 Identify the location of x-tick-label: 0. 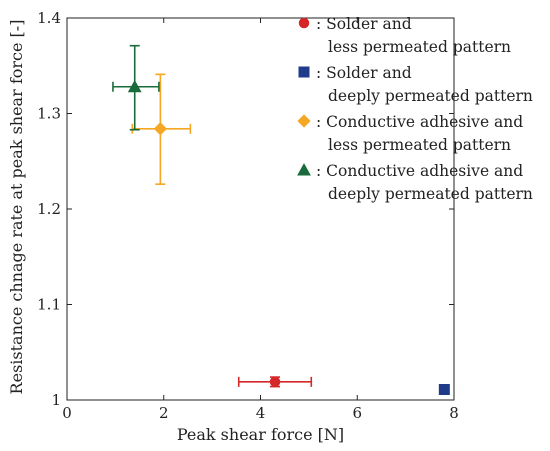
(67, 413).